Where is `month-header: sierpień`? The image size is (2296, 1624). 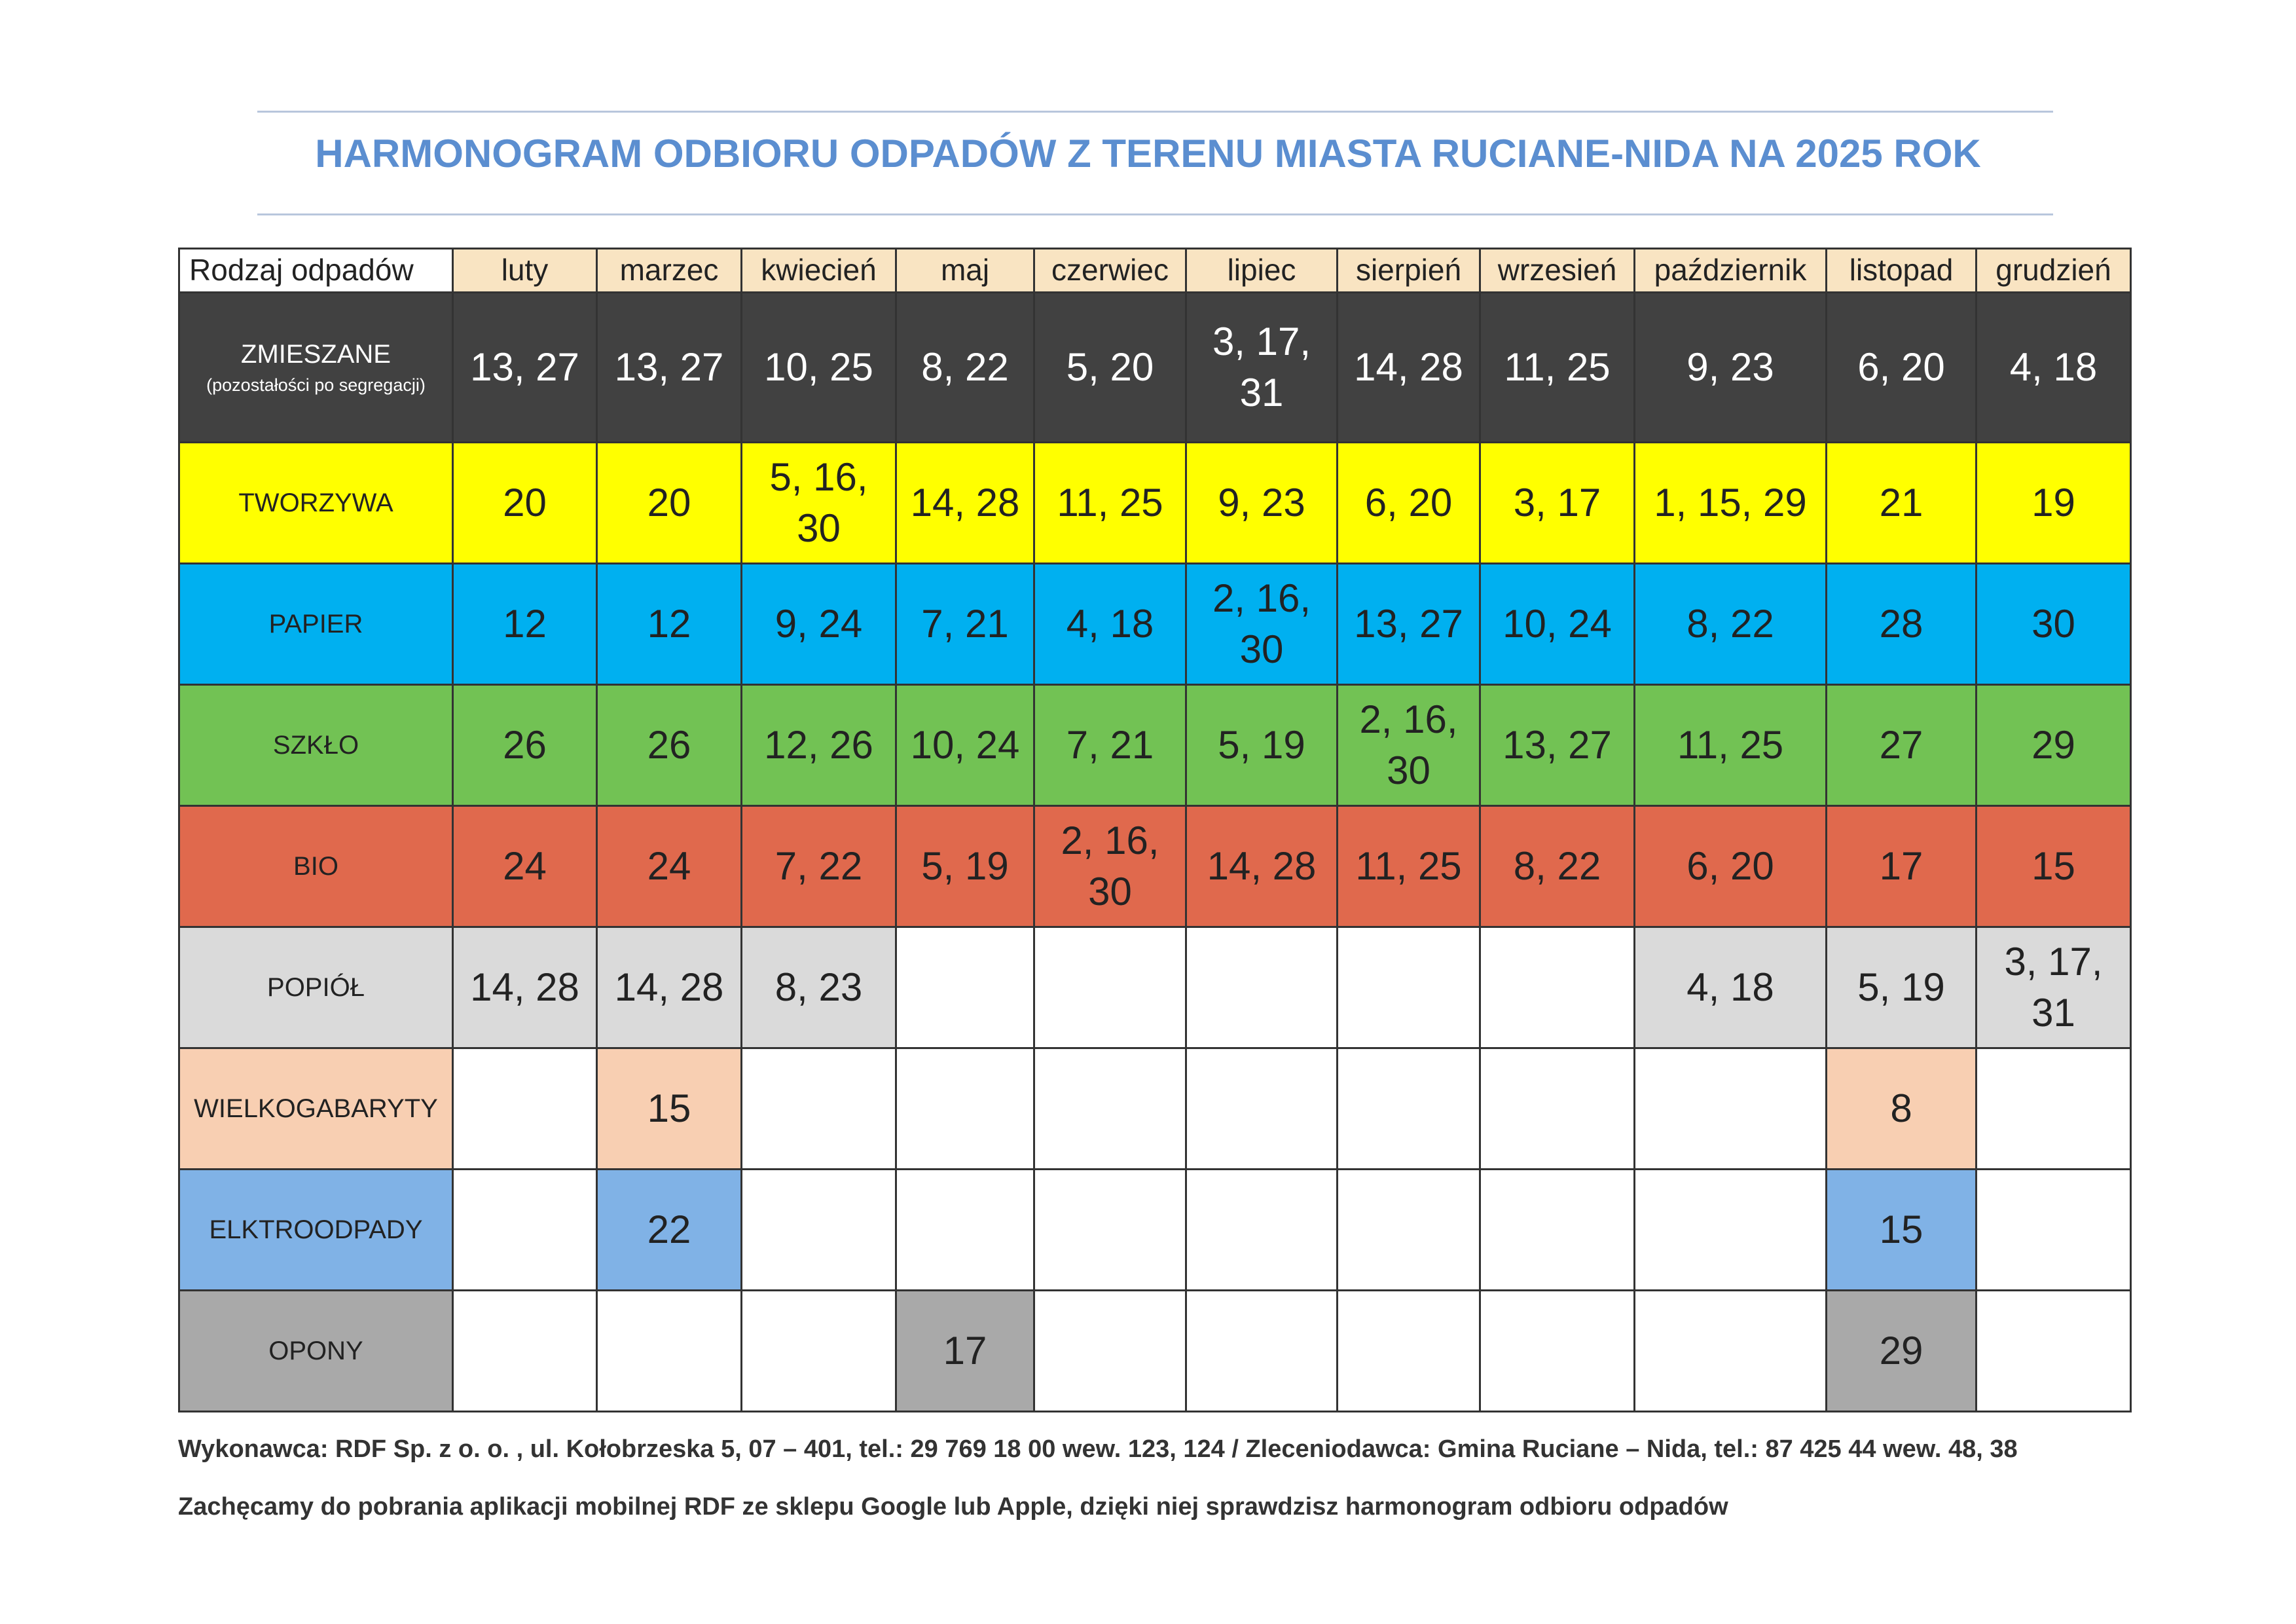 month-header: sierpień is located at coordinates (1408, 270).